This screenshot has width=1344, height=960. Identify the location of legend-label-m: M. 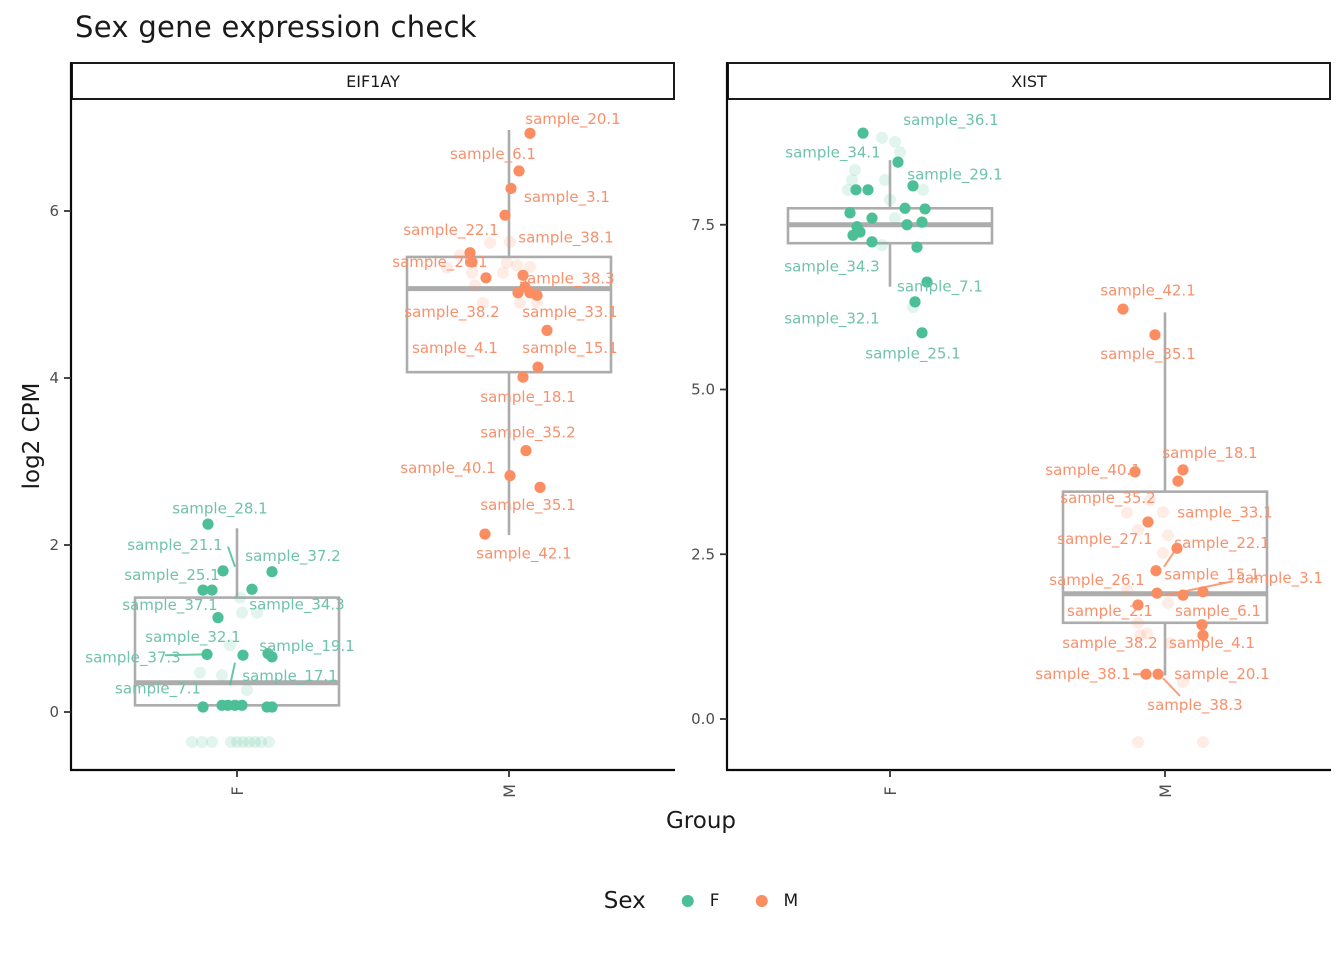
(791, 901).